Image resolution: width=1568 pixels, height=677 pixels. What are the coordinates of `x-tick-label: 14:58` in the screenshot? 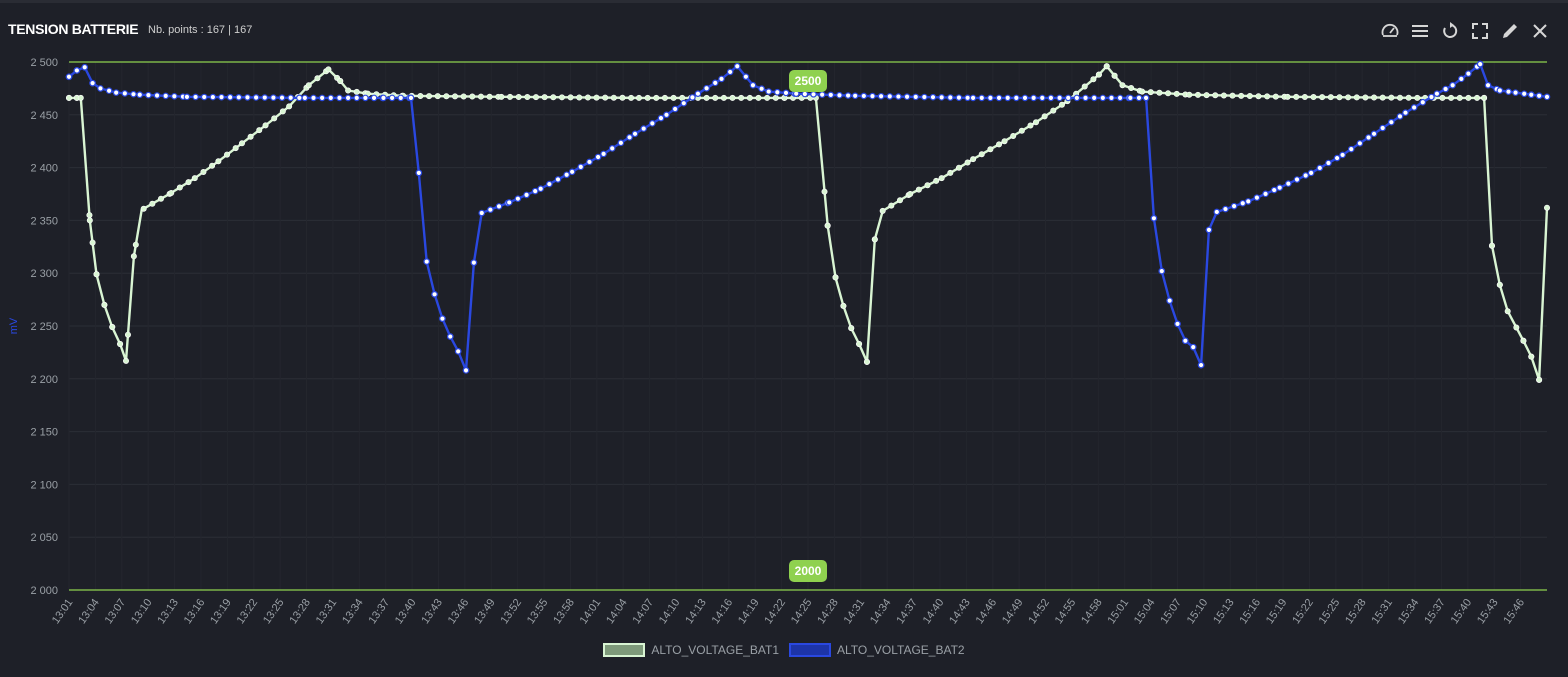 It's located at (1092, 611).